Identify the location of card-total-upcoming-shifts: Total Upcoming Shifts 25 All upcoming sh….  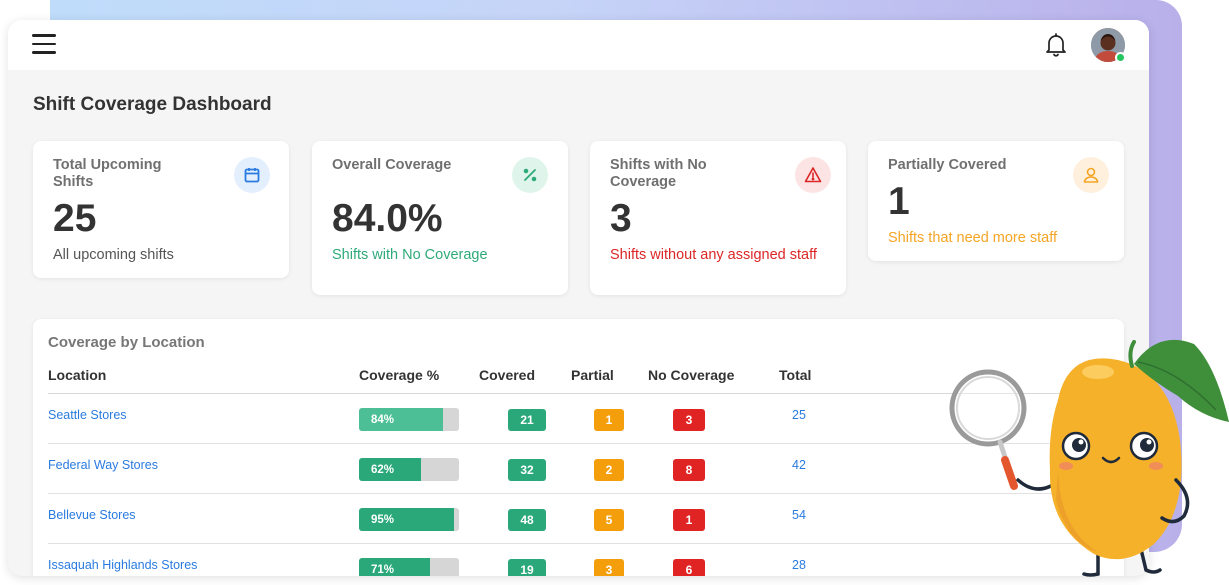
(161, 209).